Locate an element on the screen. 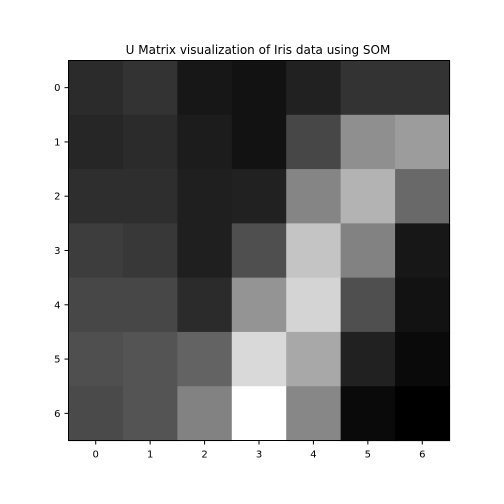 This screenshot has height=504, width=504. y-tick-label-2: 2 is located at coordinates (57, 197).